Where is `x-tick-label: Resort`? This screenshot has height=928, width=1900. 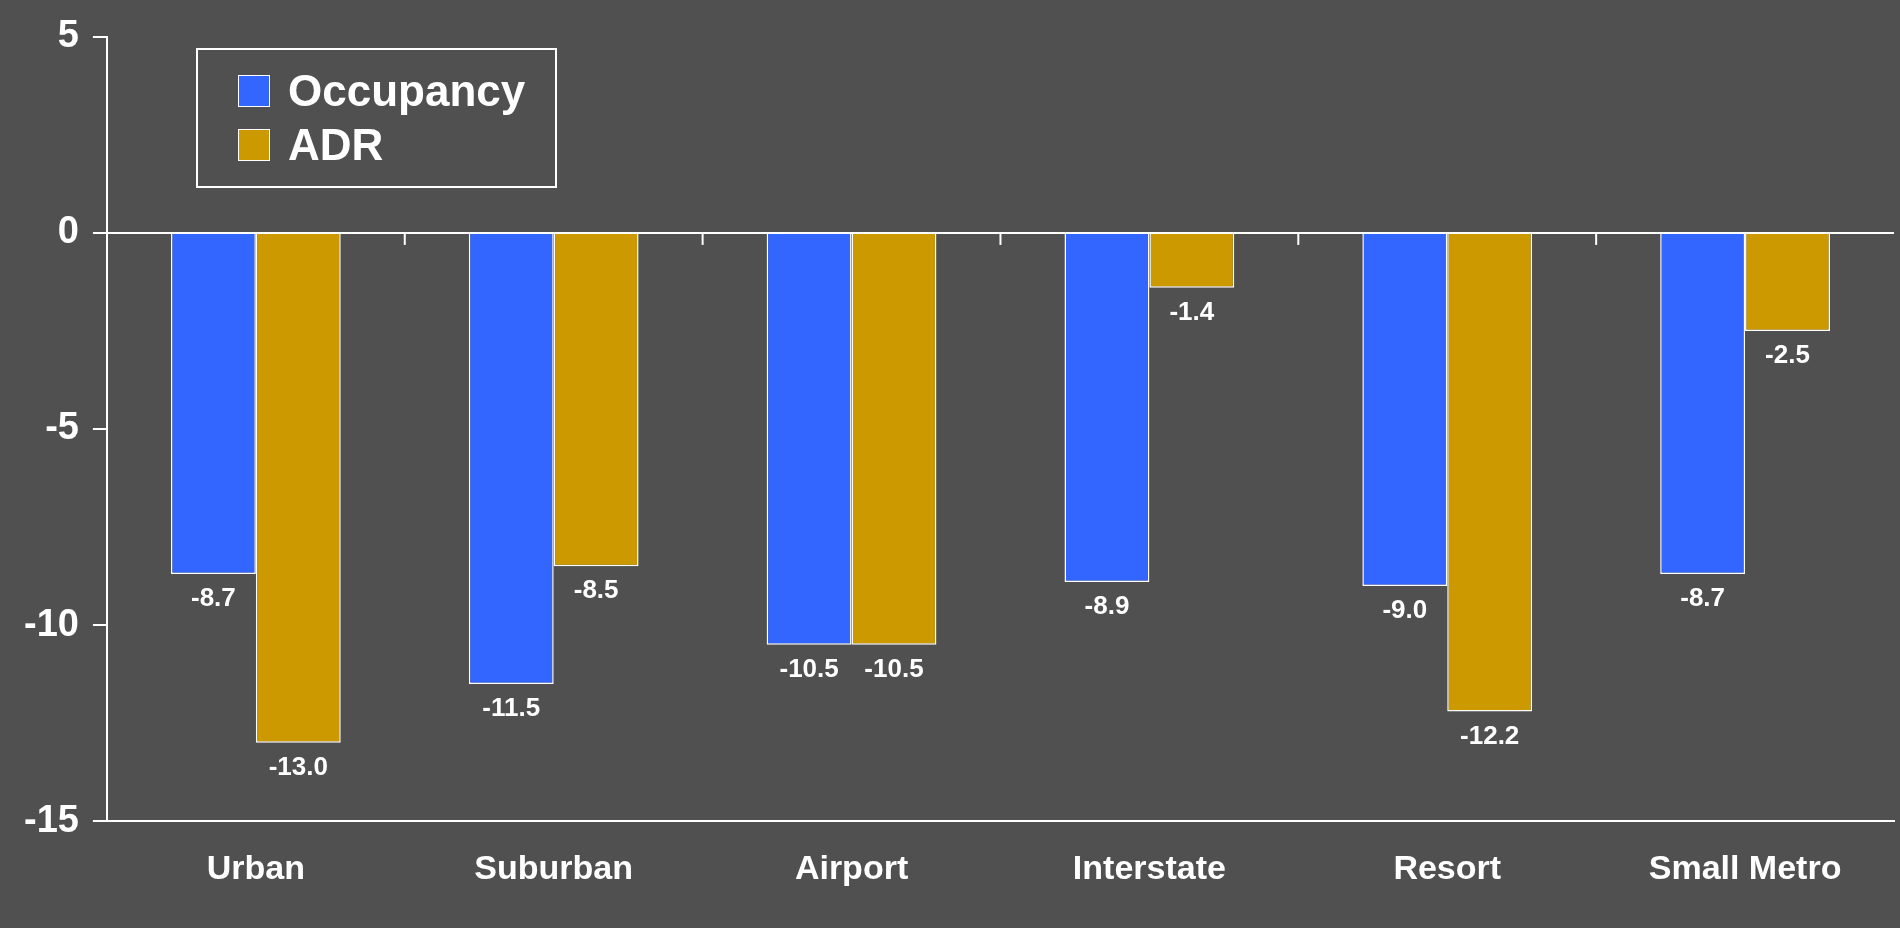
x-tick-label: Resort is located at coordinates (1447, 866).